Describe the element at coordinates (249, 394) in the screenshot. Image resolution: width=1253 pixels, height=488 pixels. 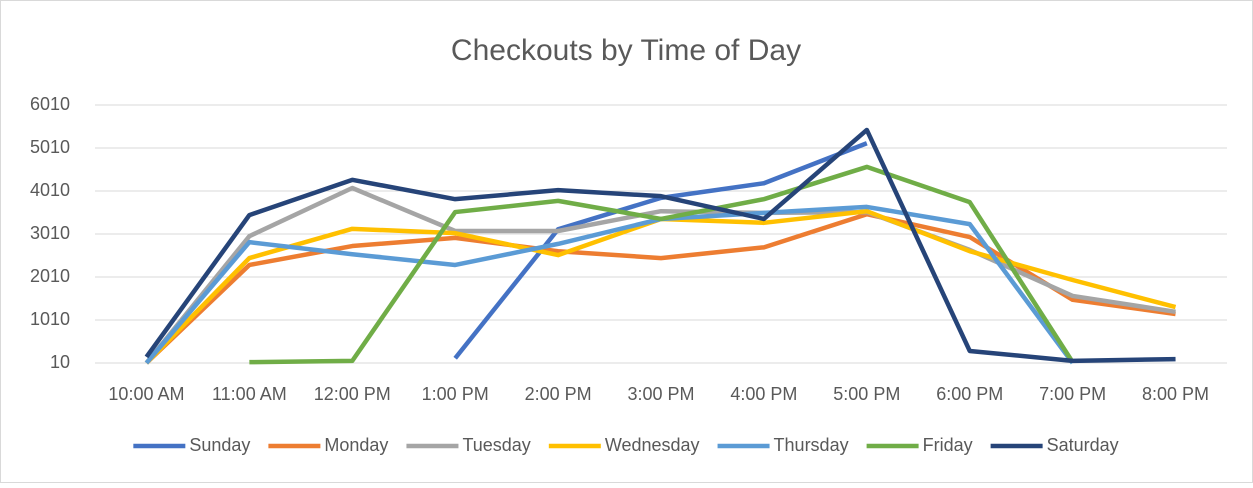
I see `x-tick-label: 11:00 AM` at that location.